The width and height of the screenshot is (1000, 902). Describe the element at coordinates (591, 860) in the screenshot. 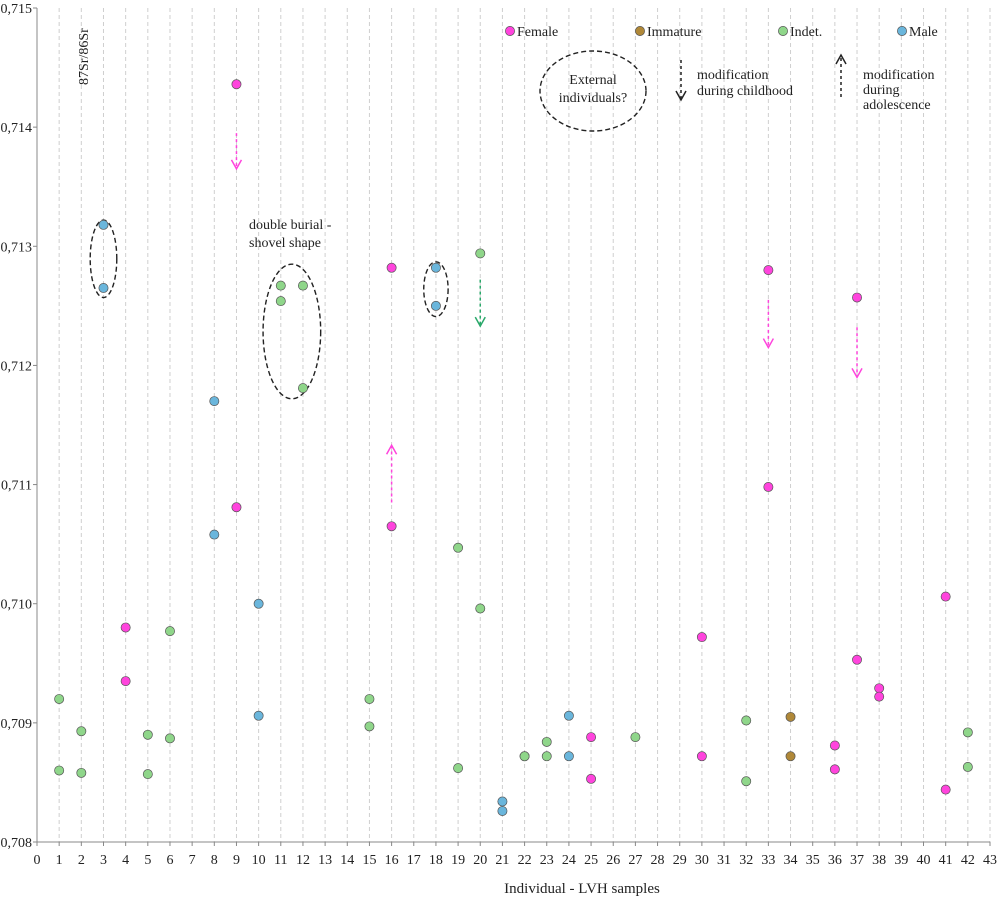

I see `x-tick-label: 25` at that location.